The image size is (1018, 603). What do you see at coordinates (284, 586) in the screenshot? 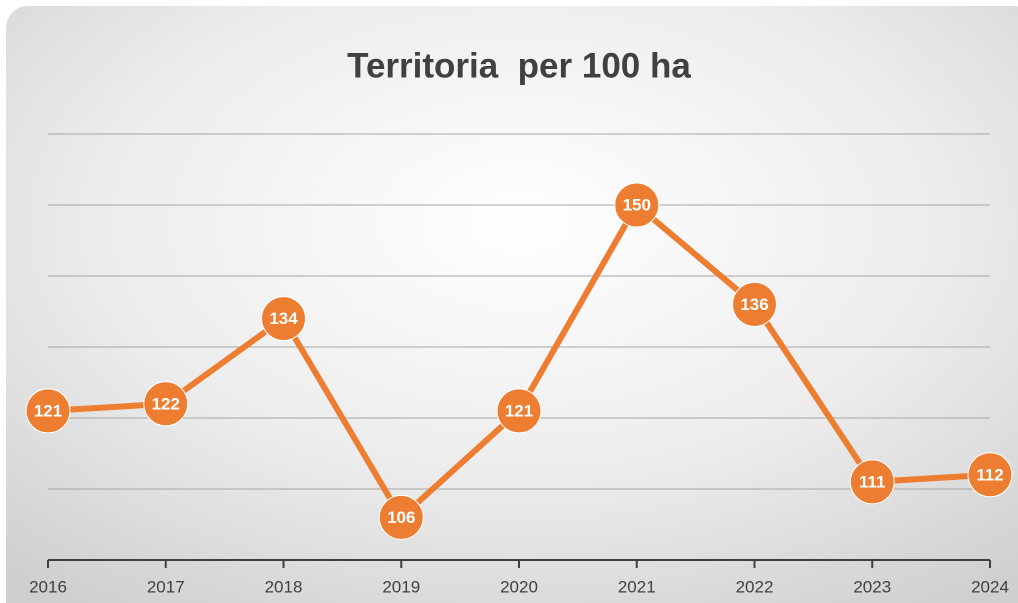
I see `x-tick-label: 2018` at bounding box center [284, 586].